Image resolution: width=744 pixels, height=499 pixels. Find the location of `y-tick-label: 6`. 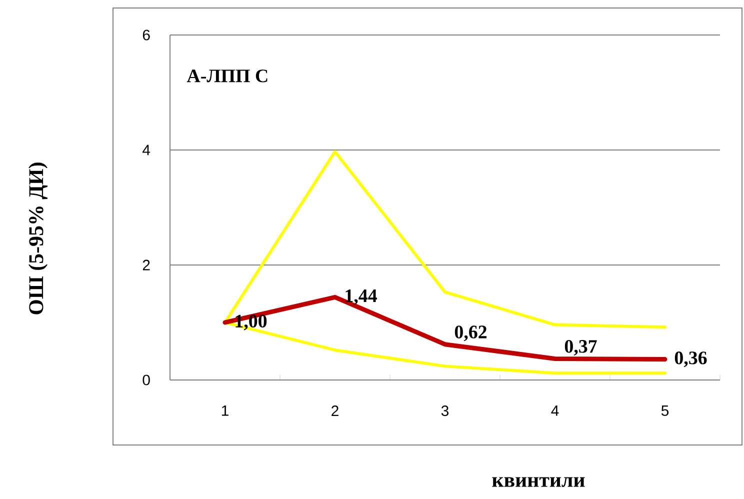

y-tick-label: 6 is located at coordinates (146, 35).